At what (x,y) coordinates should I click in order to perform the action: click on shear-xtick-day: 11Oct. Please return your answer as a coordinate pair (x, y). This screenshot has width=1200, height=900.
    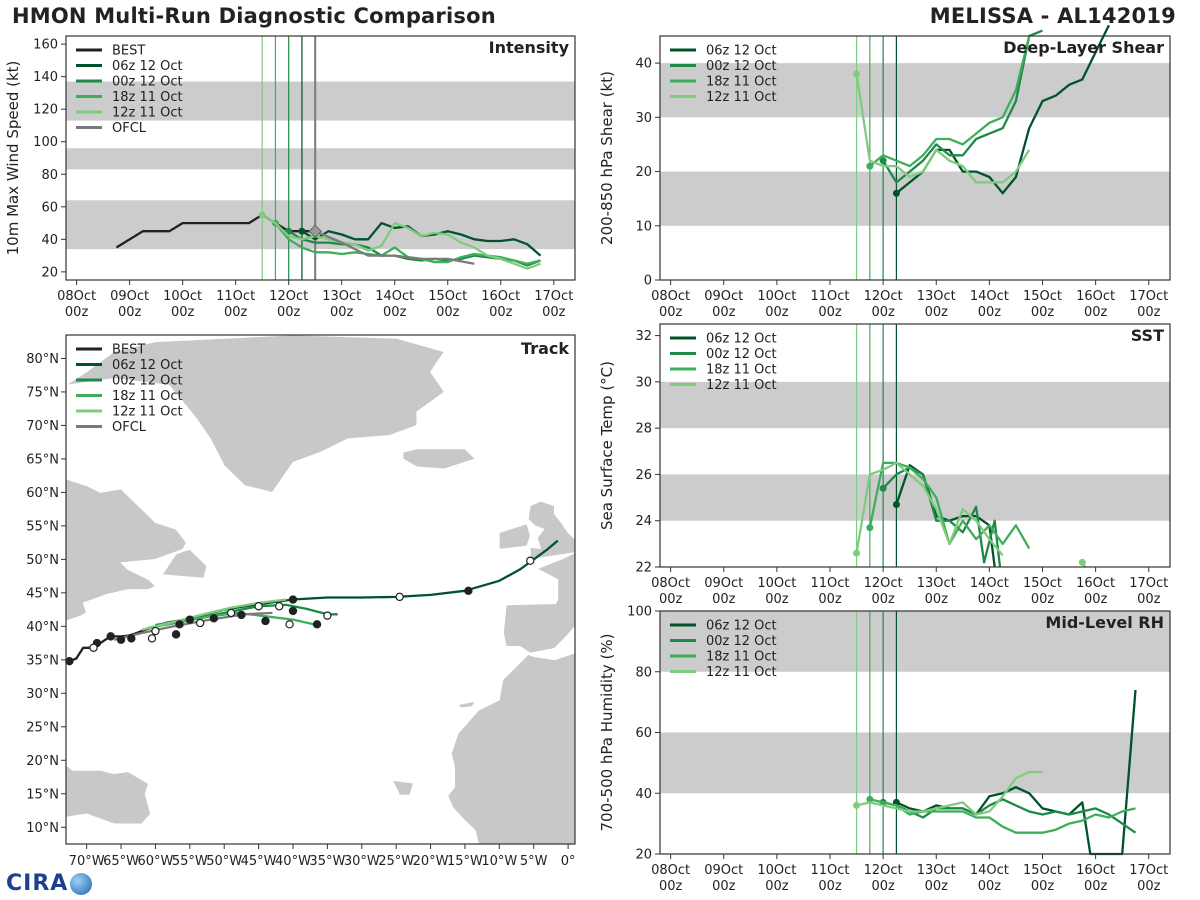
    Looking at the image, I should click on (829, 296).